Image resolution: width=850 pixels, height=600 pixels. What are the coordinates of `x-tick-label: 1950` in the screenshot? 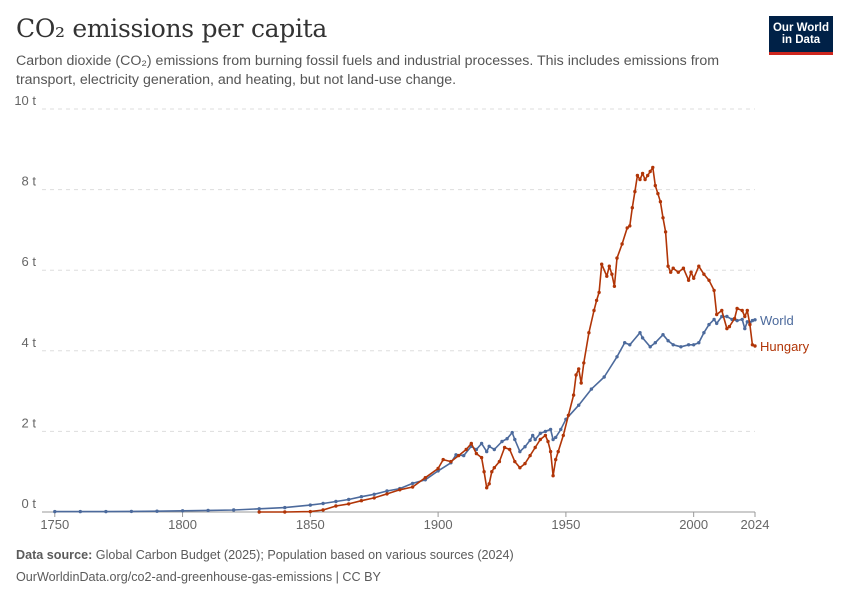 It's located at (565, 524).